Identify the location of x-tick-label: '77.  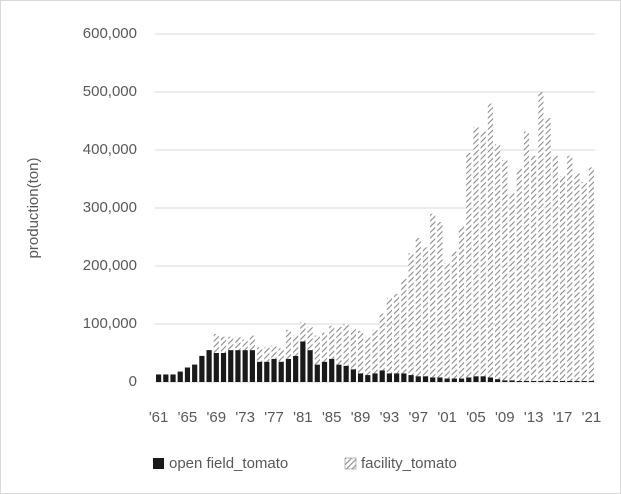
(274, 417).